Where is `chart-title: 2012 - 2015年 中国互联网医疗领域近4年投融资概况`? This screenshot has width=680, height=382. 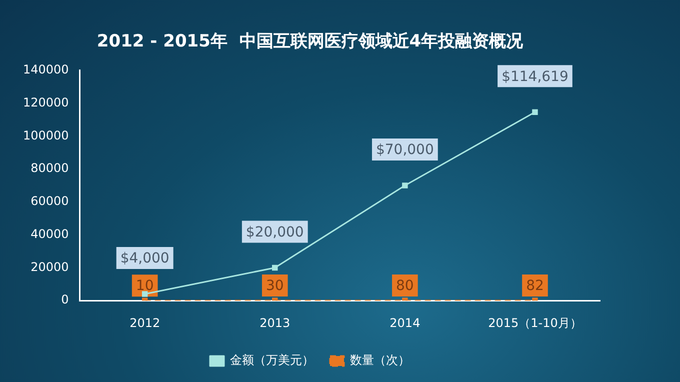 chart-title: 2012 - 2015年 中国互联网医疗领域近4年投融资概况 is located at coordinates (310, 42).